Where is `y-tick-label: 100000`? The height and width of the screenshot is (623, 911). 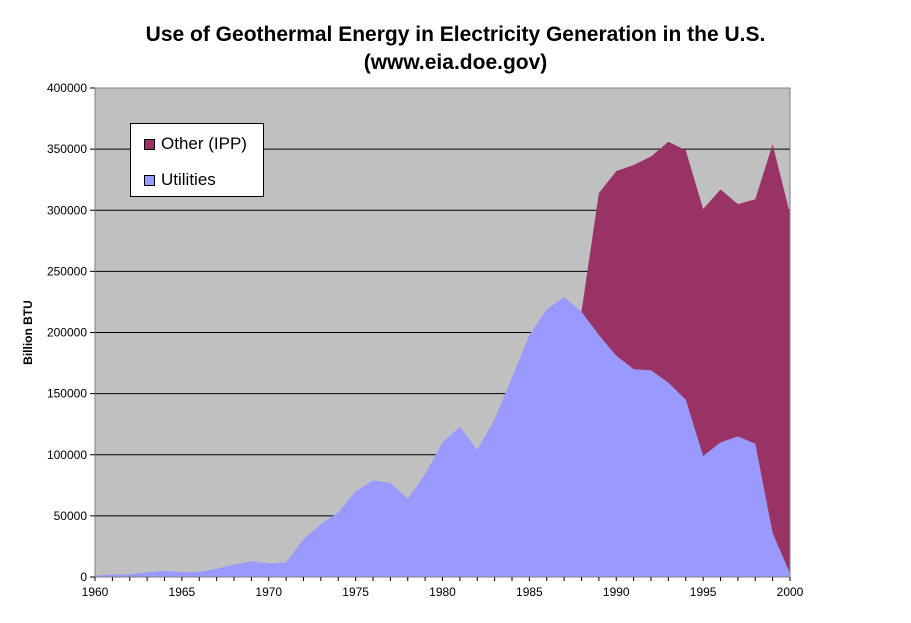 y-tick-label: 100000 is located at coordinates (67, 455).